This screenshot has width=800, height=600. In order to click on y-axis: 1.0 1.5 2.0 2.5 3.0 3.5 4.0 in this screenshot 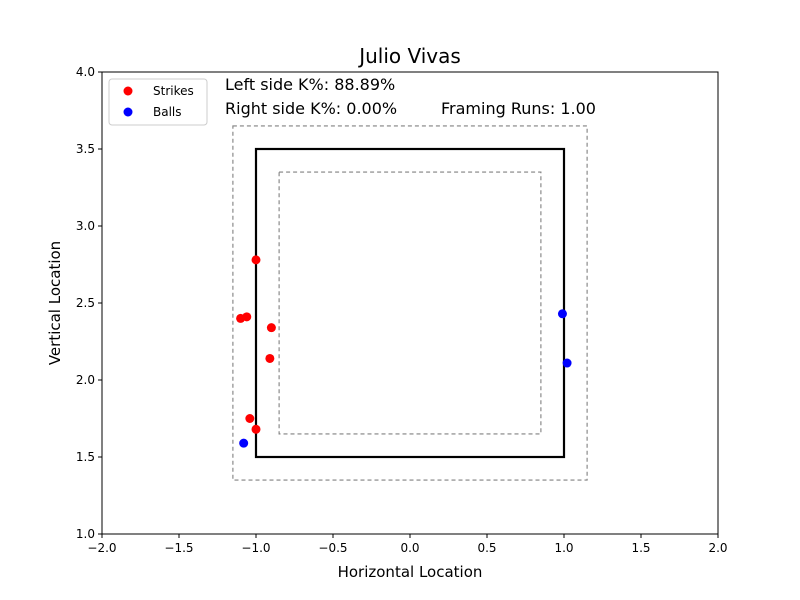, I will do `click(89, 303)`.